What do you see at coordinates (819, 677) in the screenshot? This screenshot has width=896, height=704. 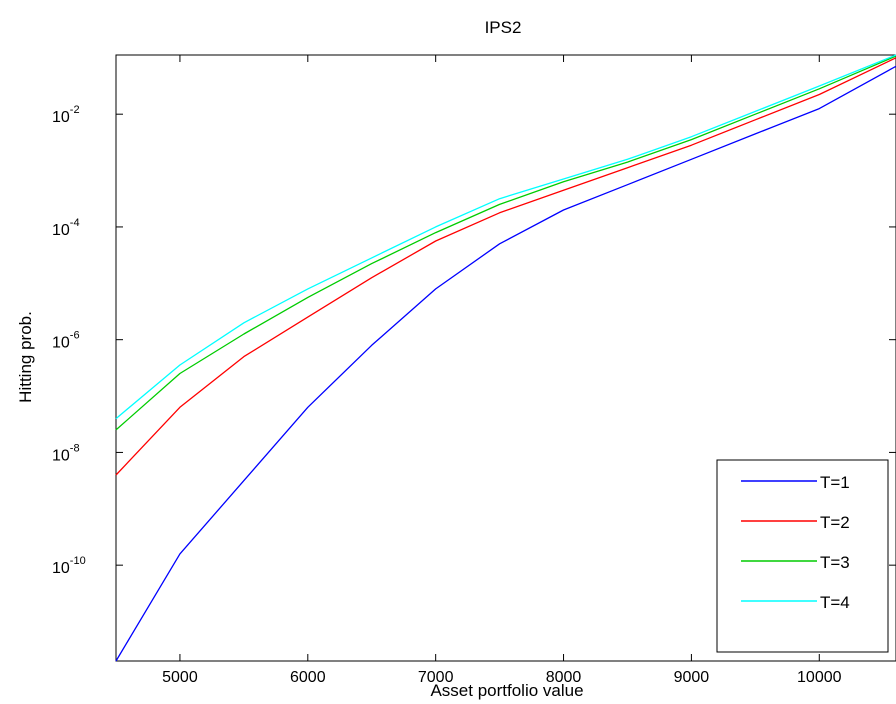 I see `x-tick-label: 10000` at bounding box center [819, 677].